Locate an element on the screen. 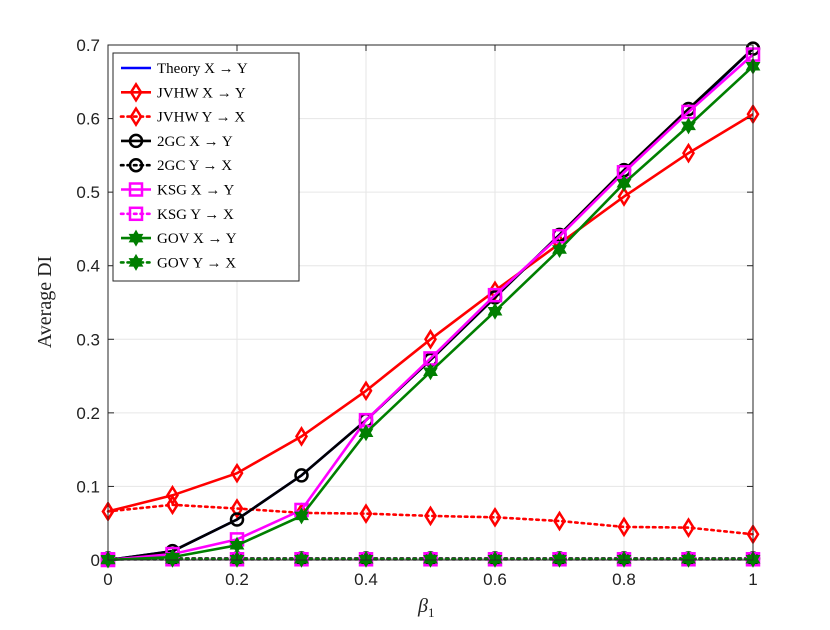 The height and width of the screenshot is (630, 830). legend-label: KSG Y → X is located at coordinates (195, 215).